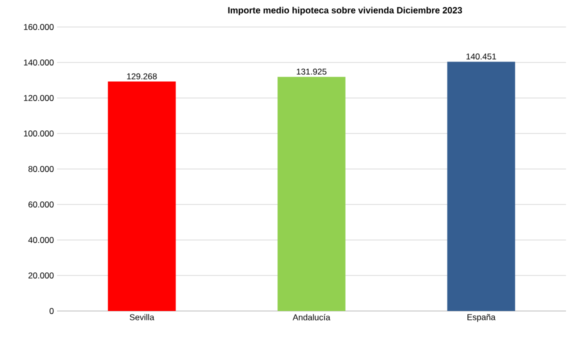  Describe the element at coordinates (41, 275) in the screenshot. I see `y-tick-label: 20.000` at that location.